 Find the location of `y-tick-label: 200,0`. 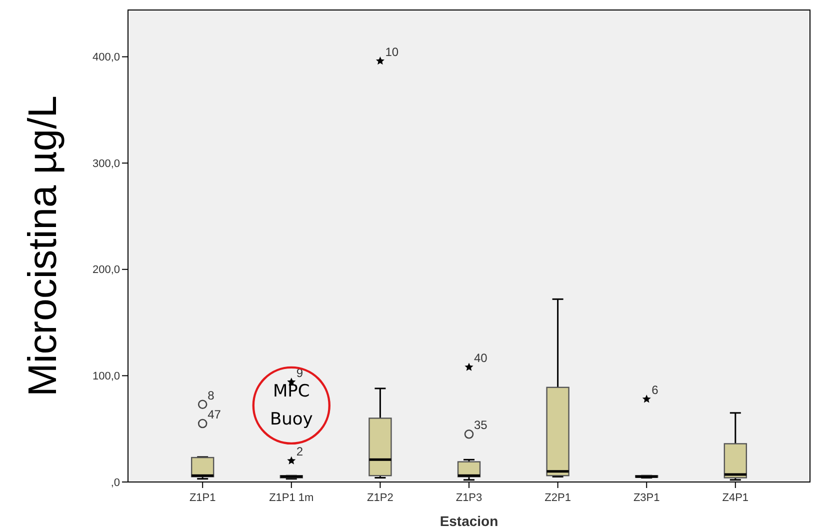

y-tick-label: 200,0 is located at coordinates (106, 270).